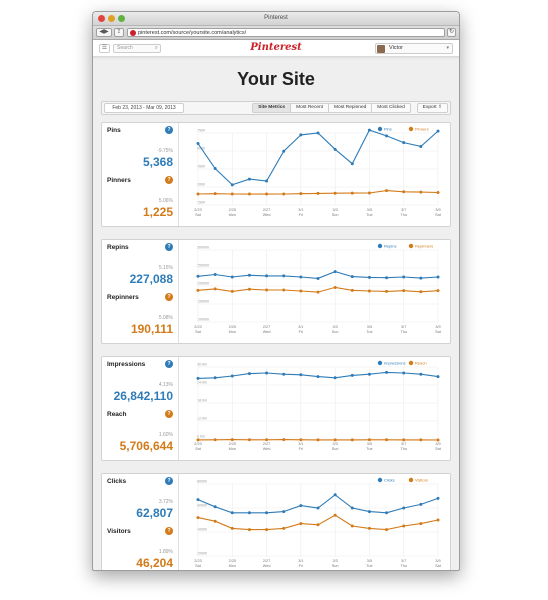 The height and width of the screenshot is (600, 548). I want to click on metric-label: Repinners, so click(123, 297).